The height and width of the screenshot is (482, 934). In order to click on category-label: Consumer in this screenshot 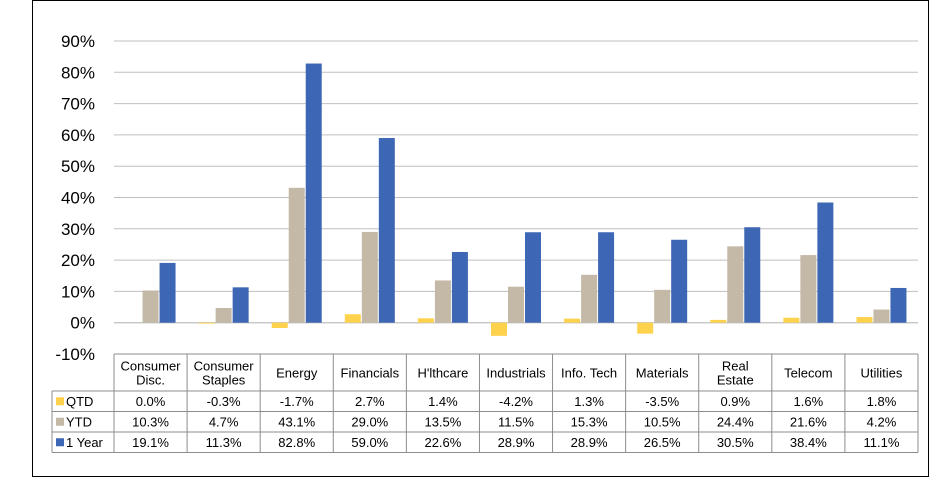, I will do `click(151, 366)`.